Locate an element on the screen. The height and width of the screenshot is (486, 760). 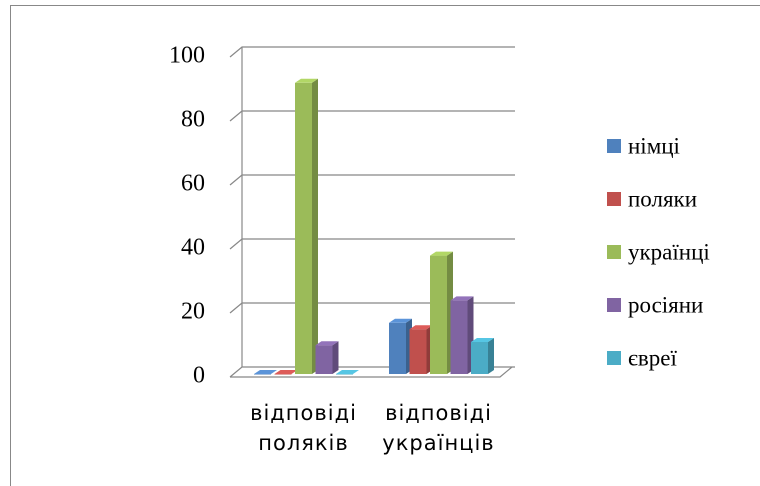
x-axis is located at coordinates (371, 372).